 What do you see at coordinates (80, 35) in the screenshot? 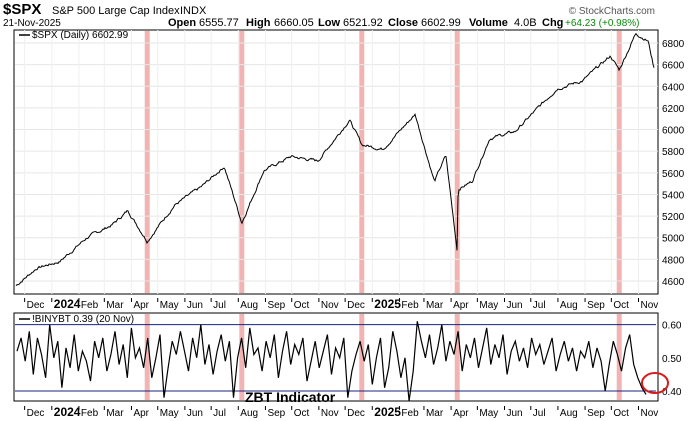
I see `price-legend: $SPX (Daily) 6602.99` at bounding box center [80, 35].